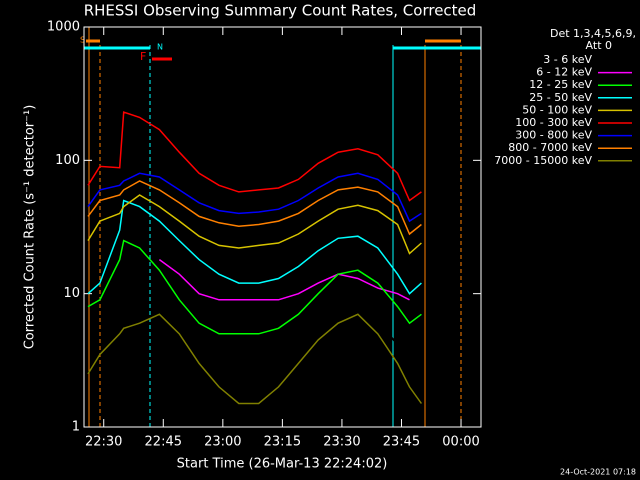 This screenshot has height=480, width=640. What do you see at coordinates (82, 40) in the screenshot?
I see `annotation: S` at bounding box center [82, 40].